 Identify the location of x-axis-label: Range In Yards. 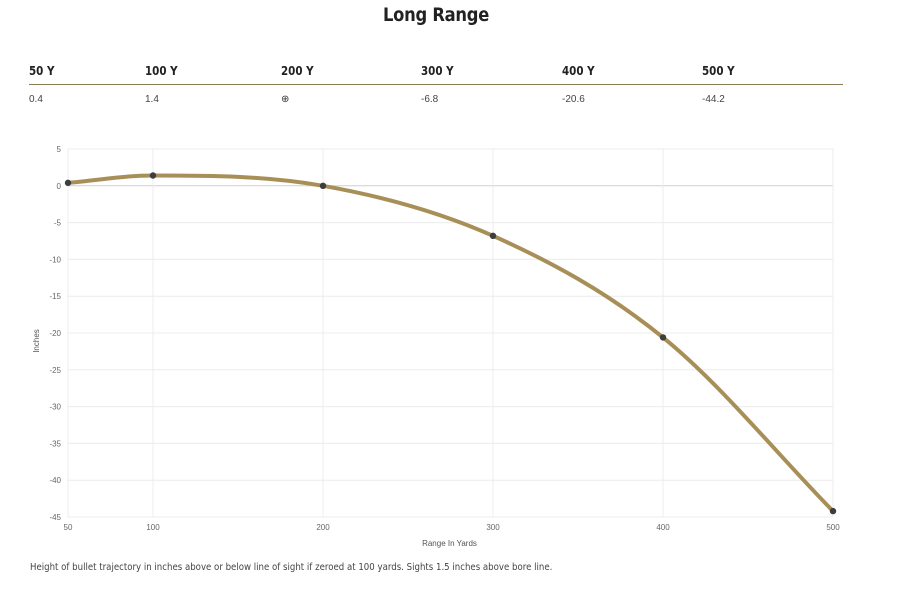
(449, 543).